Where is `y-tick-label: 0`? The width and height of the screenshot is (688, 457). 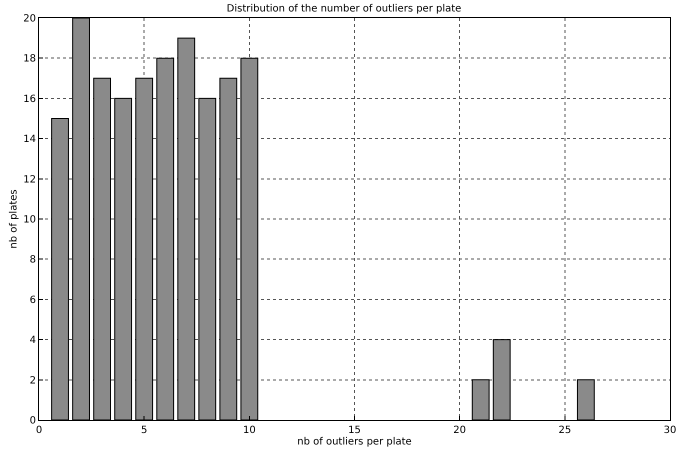
y-tick-label: 0 is located at coordinates (33, 421).